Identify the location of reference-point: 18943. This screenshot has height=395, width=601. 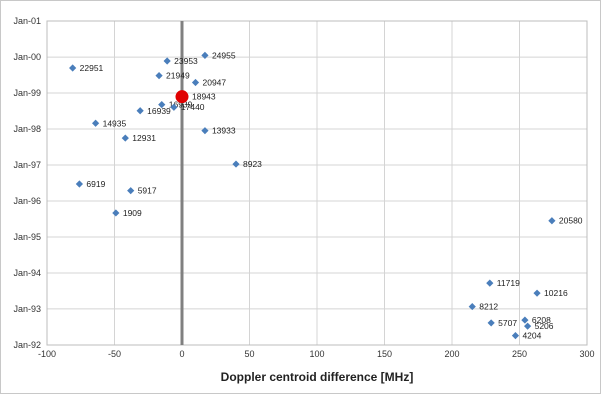
(195, 97).